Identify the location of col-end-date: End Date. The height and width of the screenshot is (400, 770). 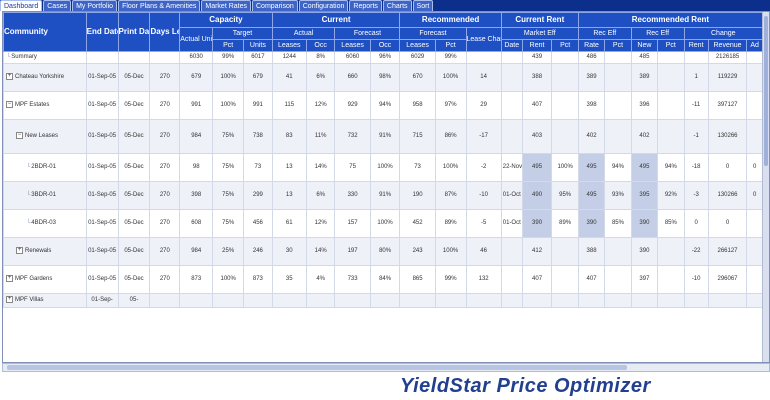
(102, 32).